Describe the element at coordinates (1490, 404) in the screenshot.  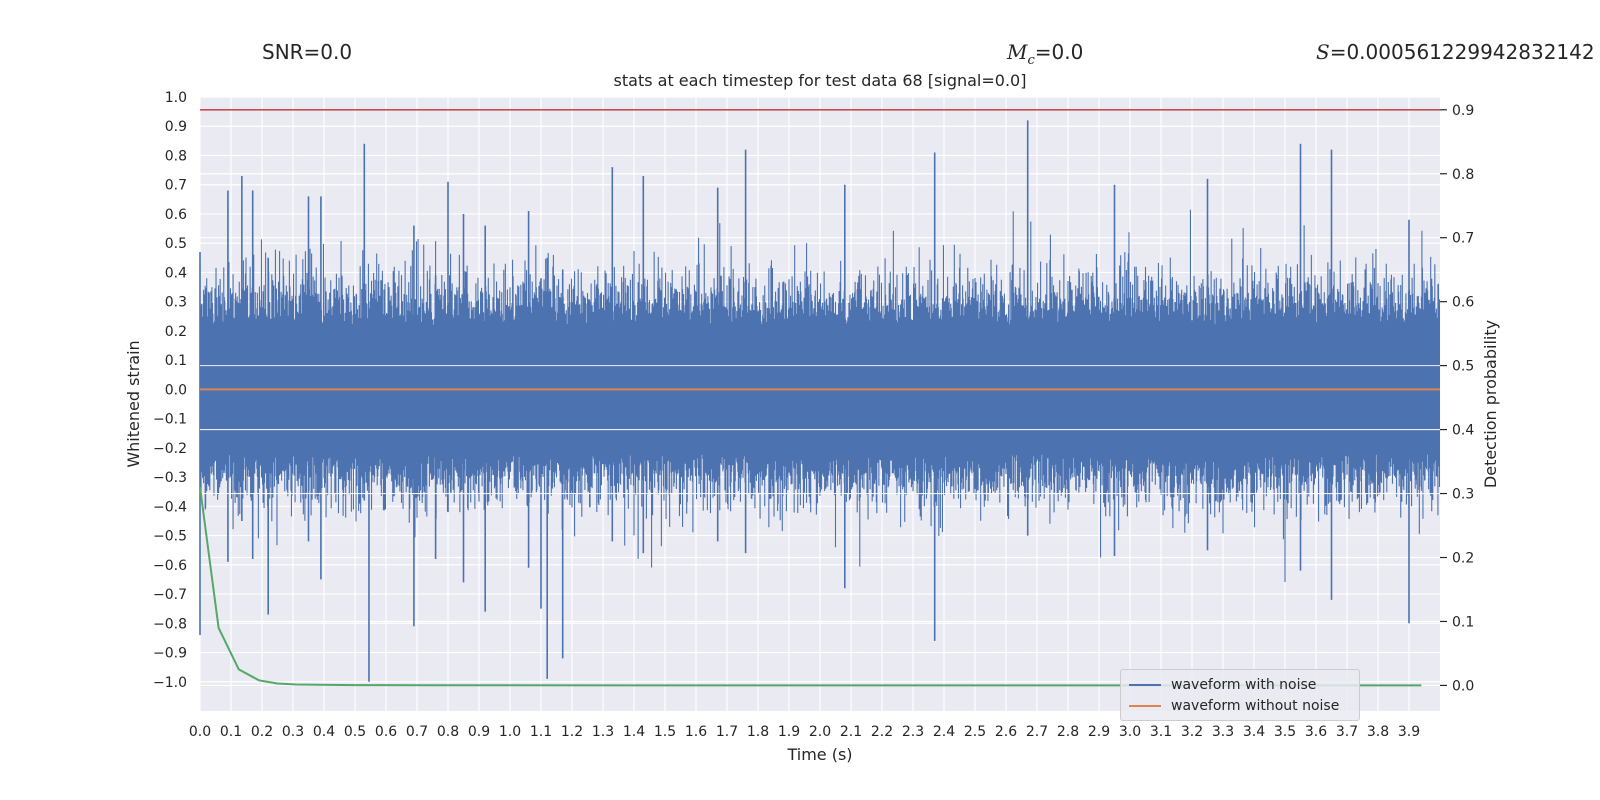
I see `y2-axis-label: Detection probability` at that location.